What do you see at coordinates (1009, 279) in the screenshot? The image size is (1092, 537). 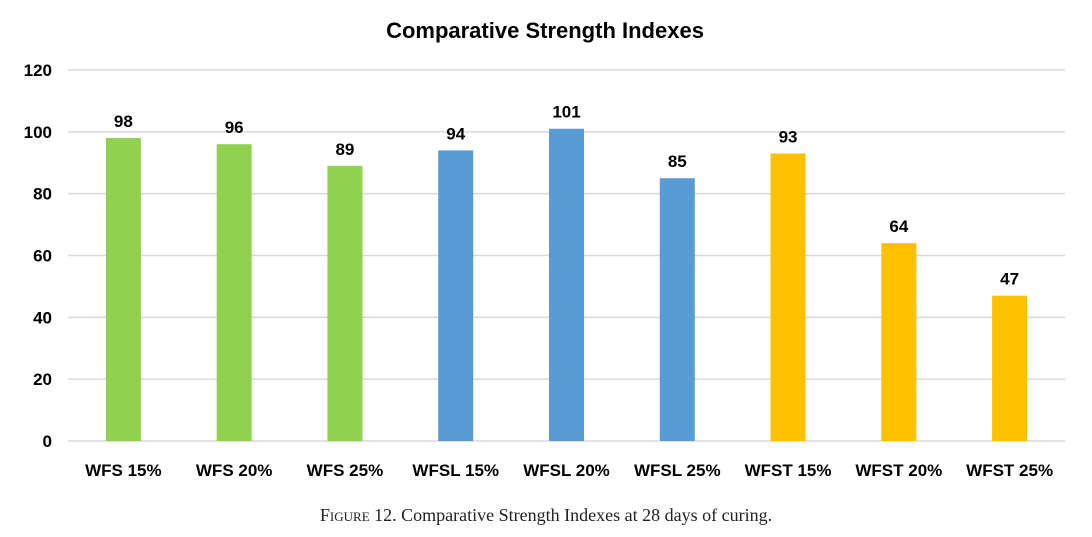 I see `data-label: 47` at bounding box center [1009, 279].